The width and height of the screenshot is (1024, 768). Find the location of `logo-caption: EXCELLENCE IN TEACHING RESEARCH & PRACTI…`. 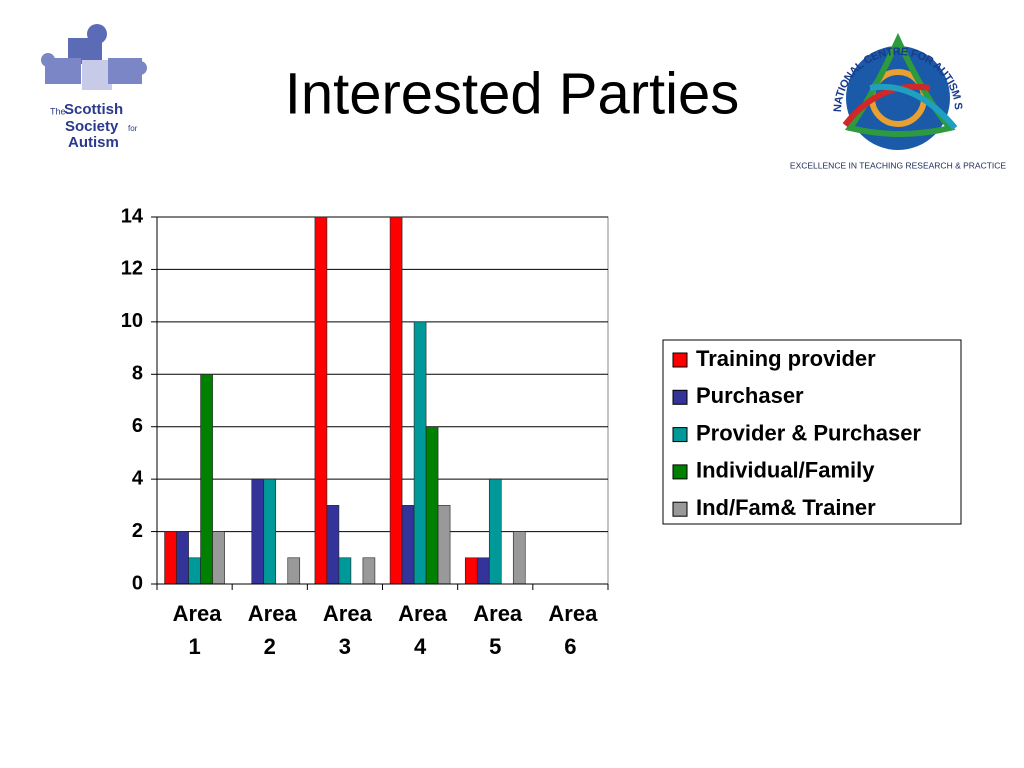

logo-caption: EXCELLENCE IN TEACHING RESEARCH & PRACTI… is located at coordinates (898, 165).